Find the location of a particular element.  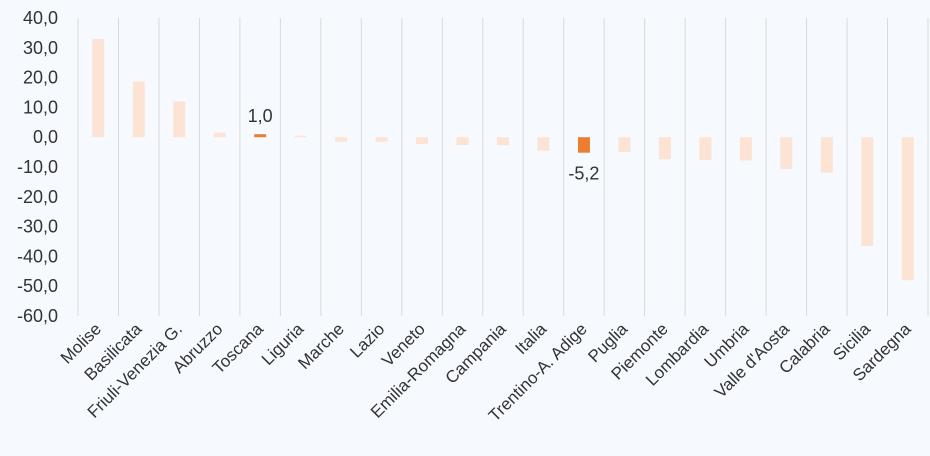

y-tick-label: 0,0 is located at coordinates (45, 137).